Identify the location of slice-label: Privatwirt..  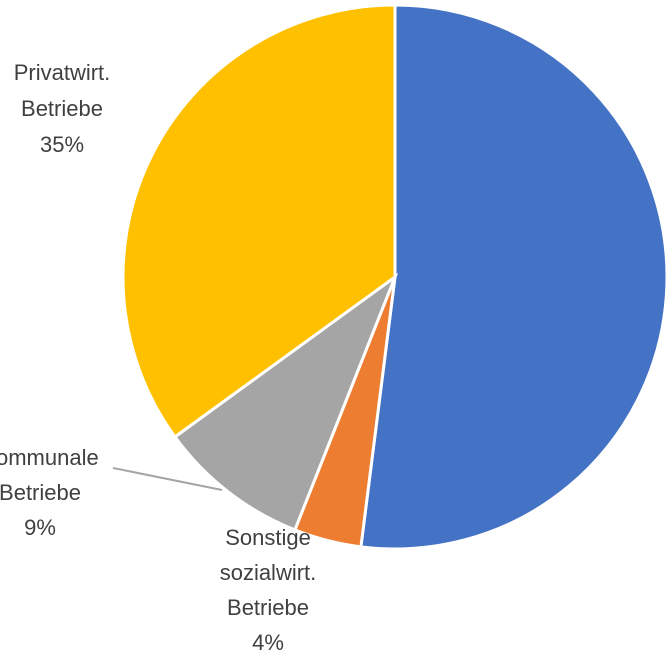
(62, 72).